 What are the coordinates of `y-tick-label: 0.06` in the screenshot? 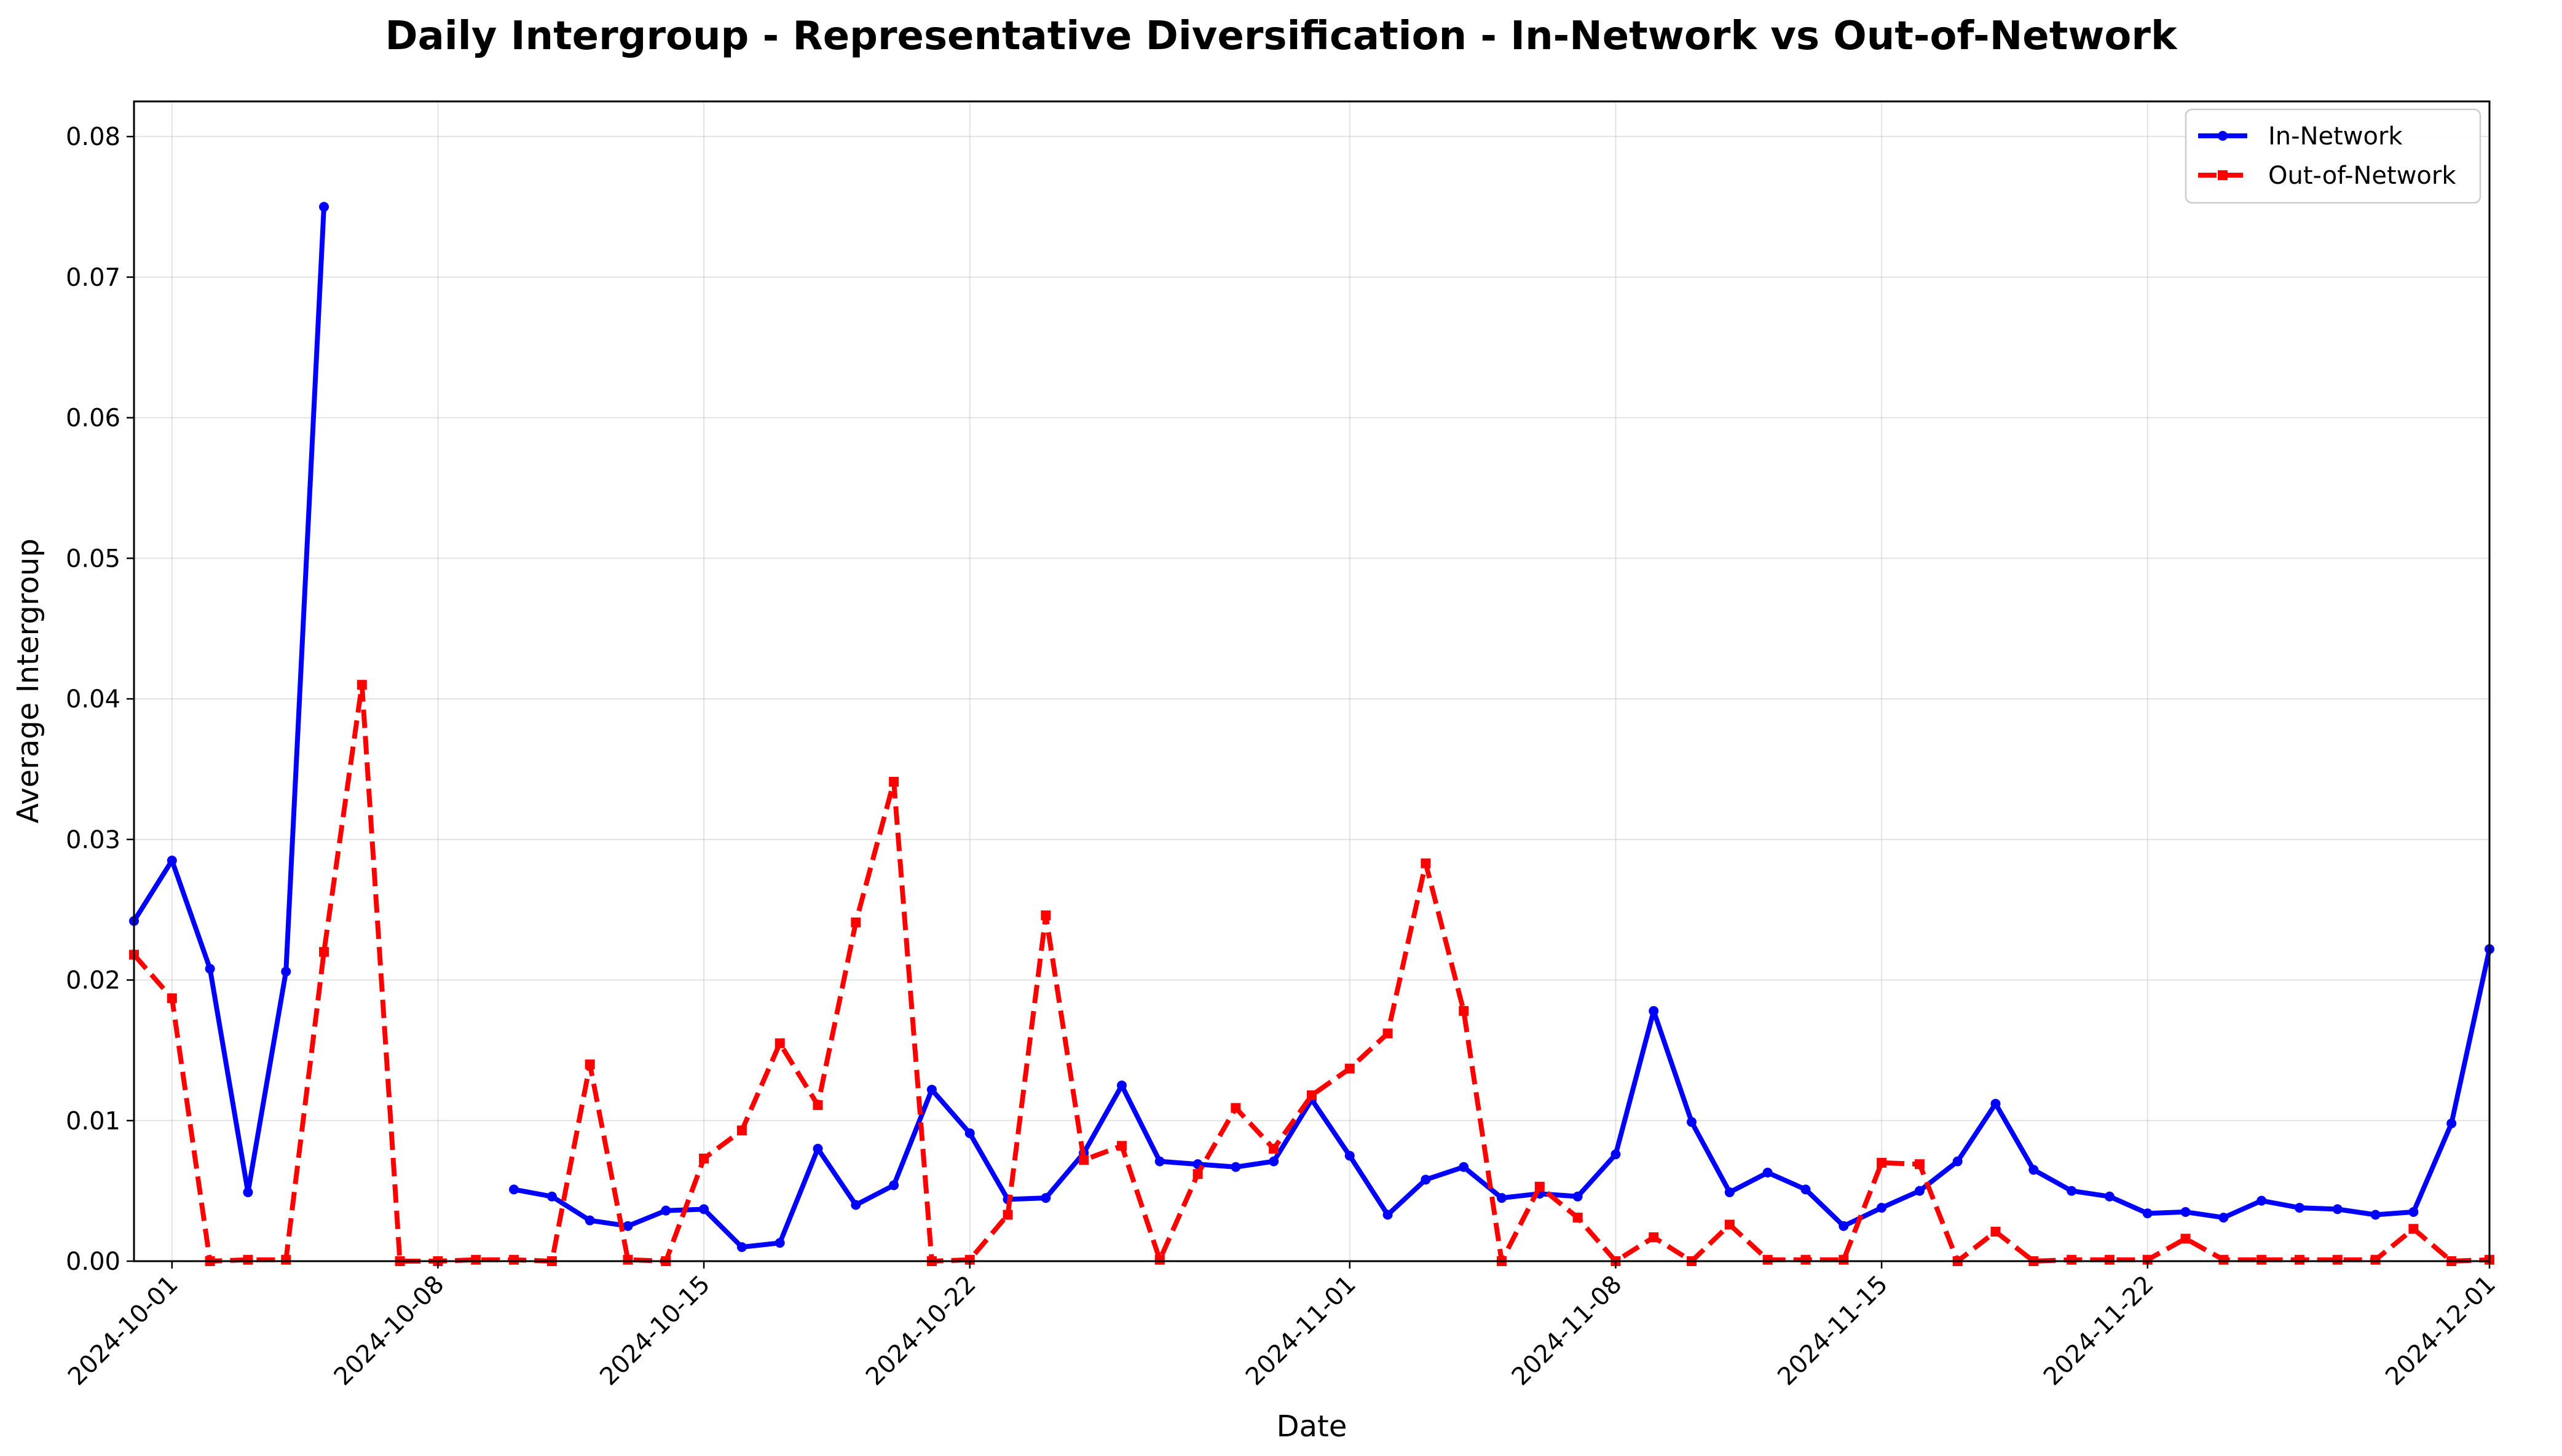 It's located at (93, 418).